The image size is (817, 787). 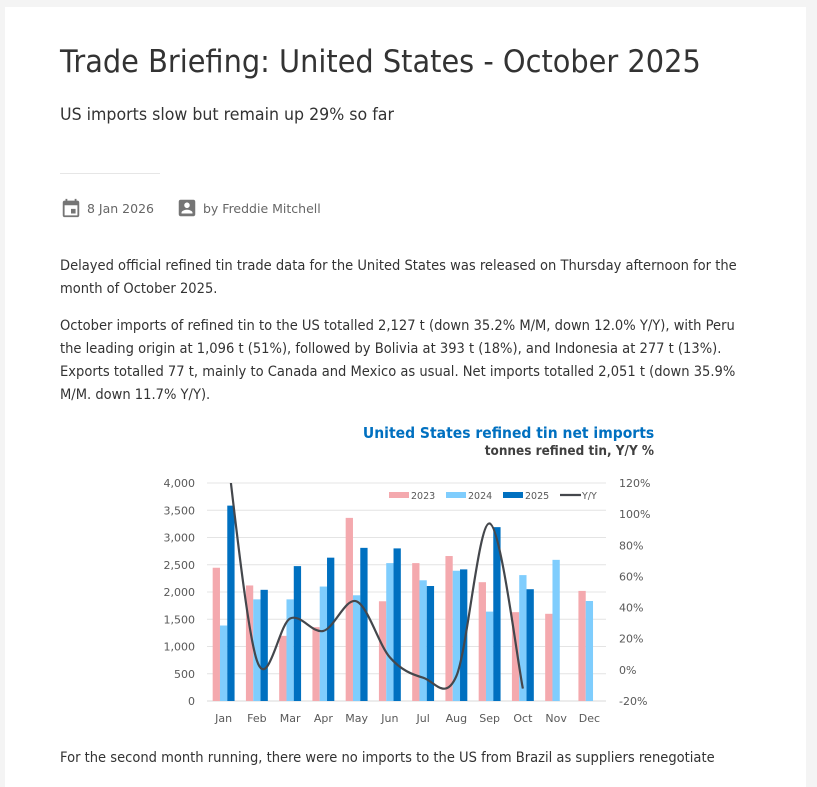 What do you see at coordinates (187, 208) in the screenshot?
I see `person-icon` at bounding box center [187, 208].